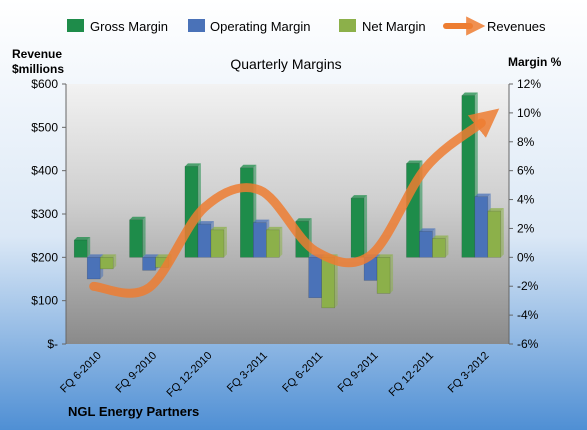  Describe the element at coordinates (38, 69) in the screenshot. I see `left-axis-label-line2: $millions` at that location.